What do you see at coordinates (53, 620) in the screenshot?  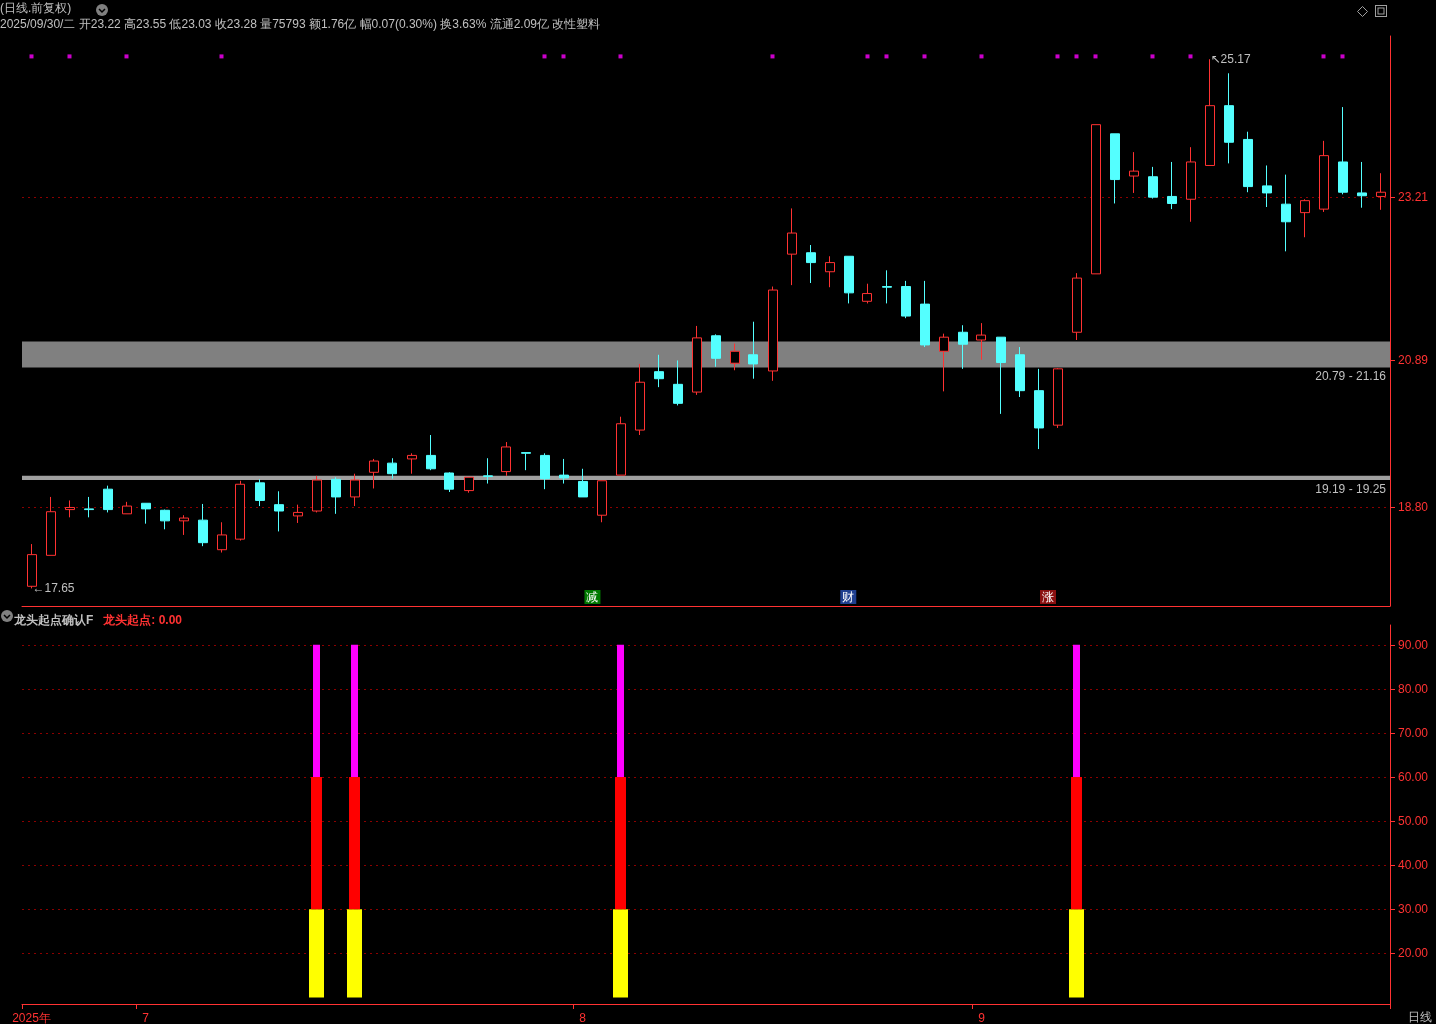 I see `chart-title: 龙头起点确认F` at bounding box center [53, 620].